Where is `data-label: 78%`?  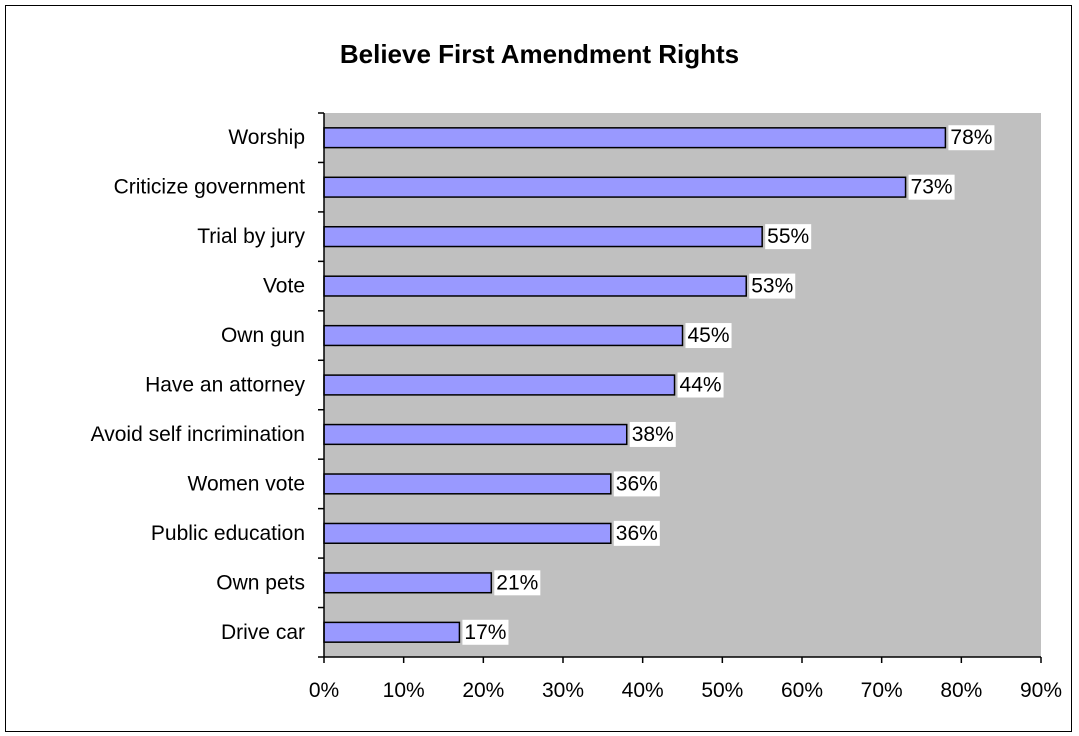
data-label: 78% is located at coordinates (971, 137).